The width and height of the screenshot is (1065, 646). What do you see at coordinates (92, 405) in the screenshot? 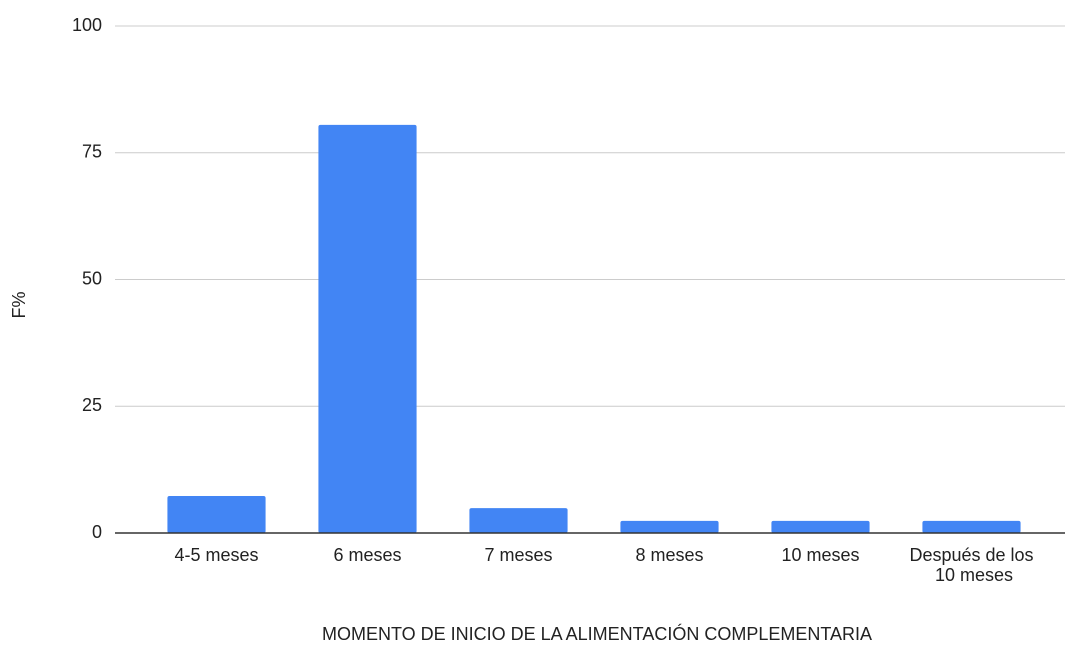
I see `y-tick-label: 25` at bounding box center [92, 405].